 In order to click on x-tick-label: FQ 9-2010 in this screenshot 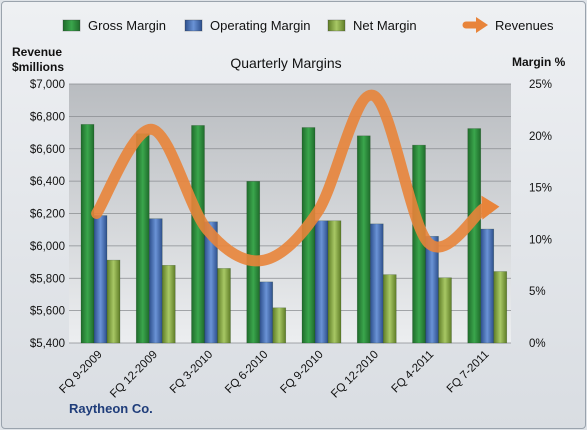, I will do `click(301, 372)`.